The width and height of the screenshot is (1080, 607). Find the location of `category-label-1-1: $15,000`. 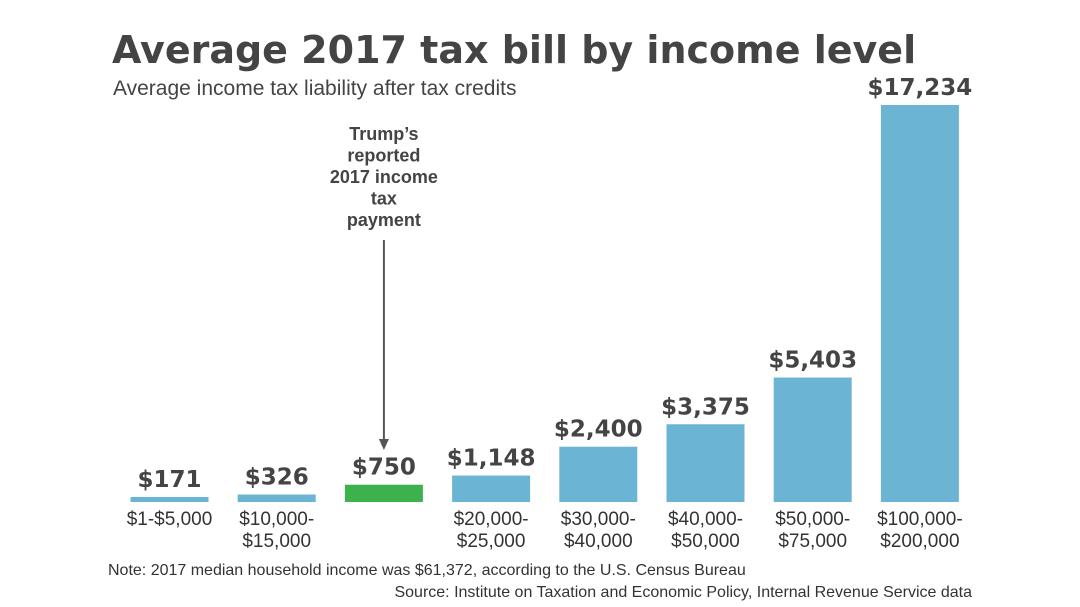

category-label-1-1: $15,000 is located at coordinates (276, 541).